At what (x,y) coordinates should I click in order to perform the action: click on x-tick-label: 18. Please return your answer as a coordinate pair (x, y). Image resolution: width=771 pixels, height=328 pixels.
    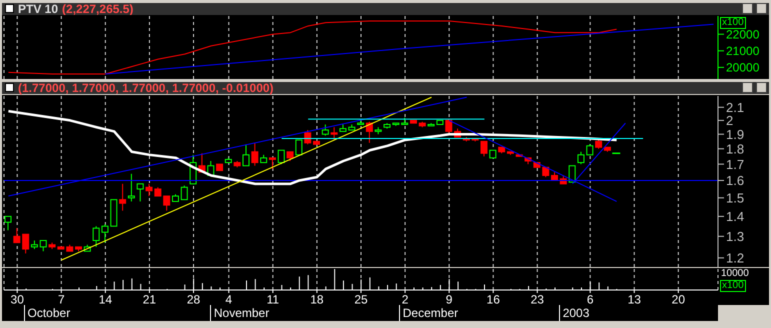
    Looking at the image, I should click on (317, 299).